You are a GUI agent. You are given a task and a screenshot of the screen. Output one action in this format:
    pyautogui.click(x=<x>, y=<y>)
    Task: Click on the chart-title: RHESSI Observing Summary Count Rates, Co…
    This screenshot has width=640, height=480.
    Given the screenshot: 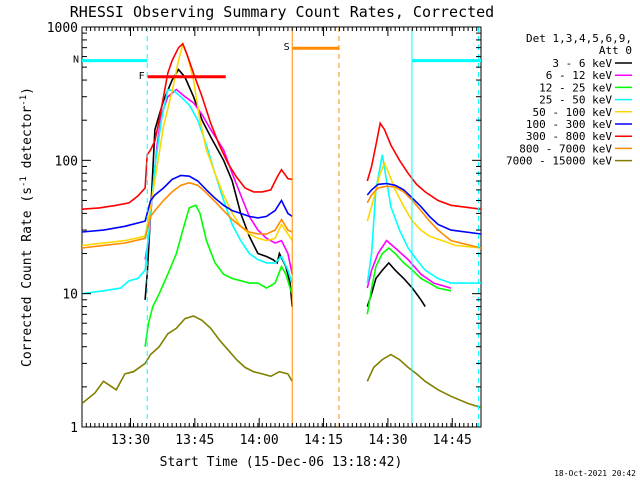 What is the action you would take?
    pyautogui.click(x=282, y=12)
    